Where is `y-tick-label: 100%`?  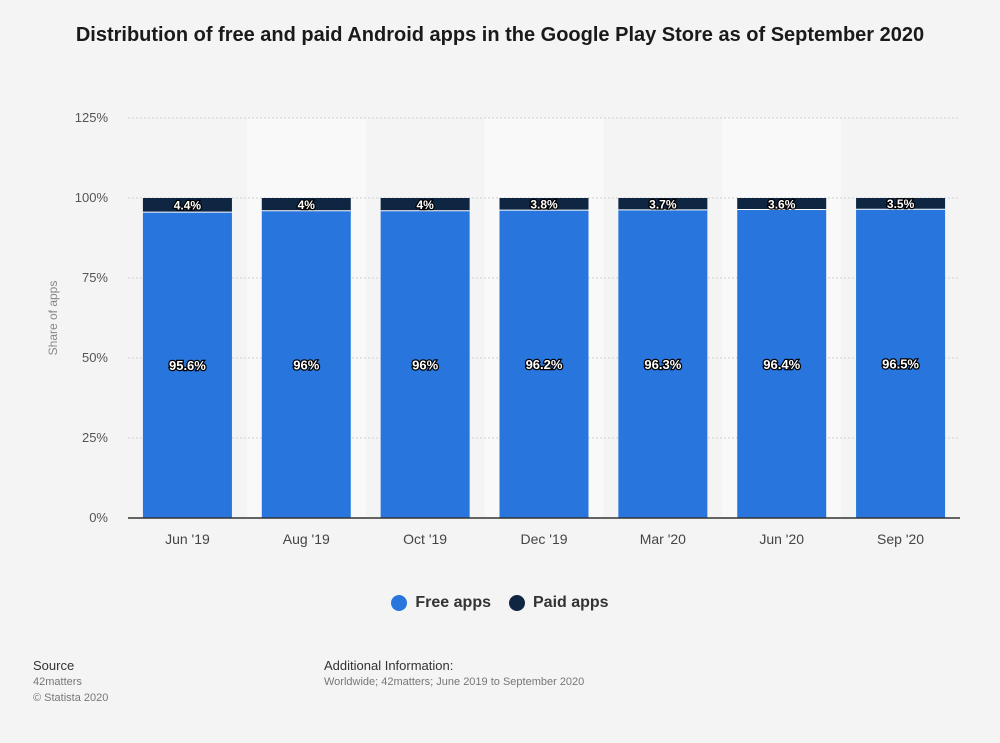
y-tick-label: 100% is located at coordinates (92, 197).